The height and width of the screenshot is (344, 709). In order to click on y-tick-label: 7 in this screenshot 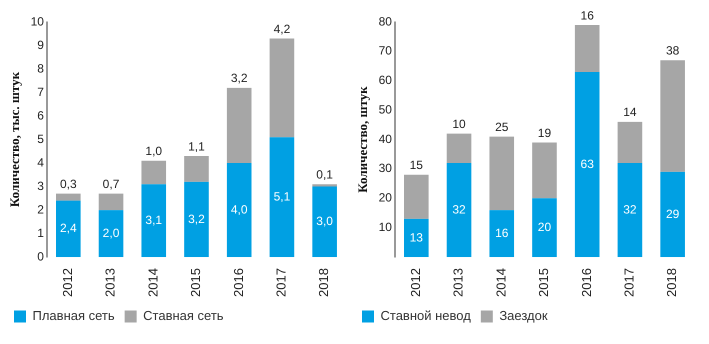, I will do `click(40, 91)`.